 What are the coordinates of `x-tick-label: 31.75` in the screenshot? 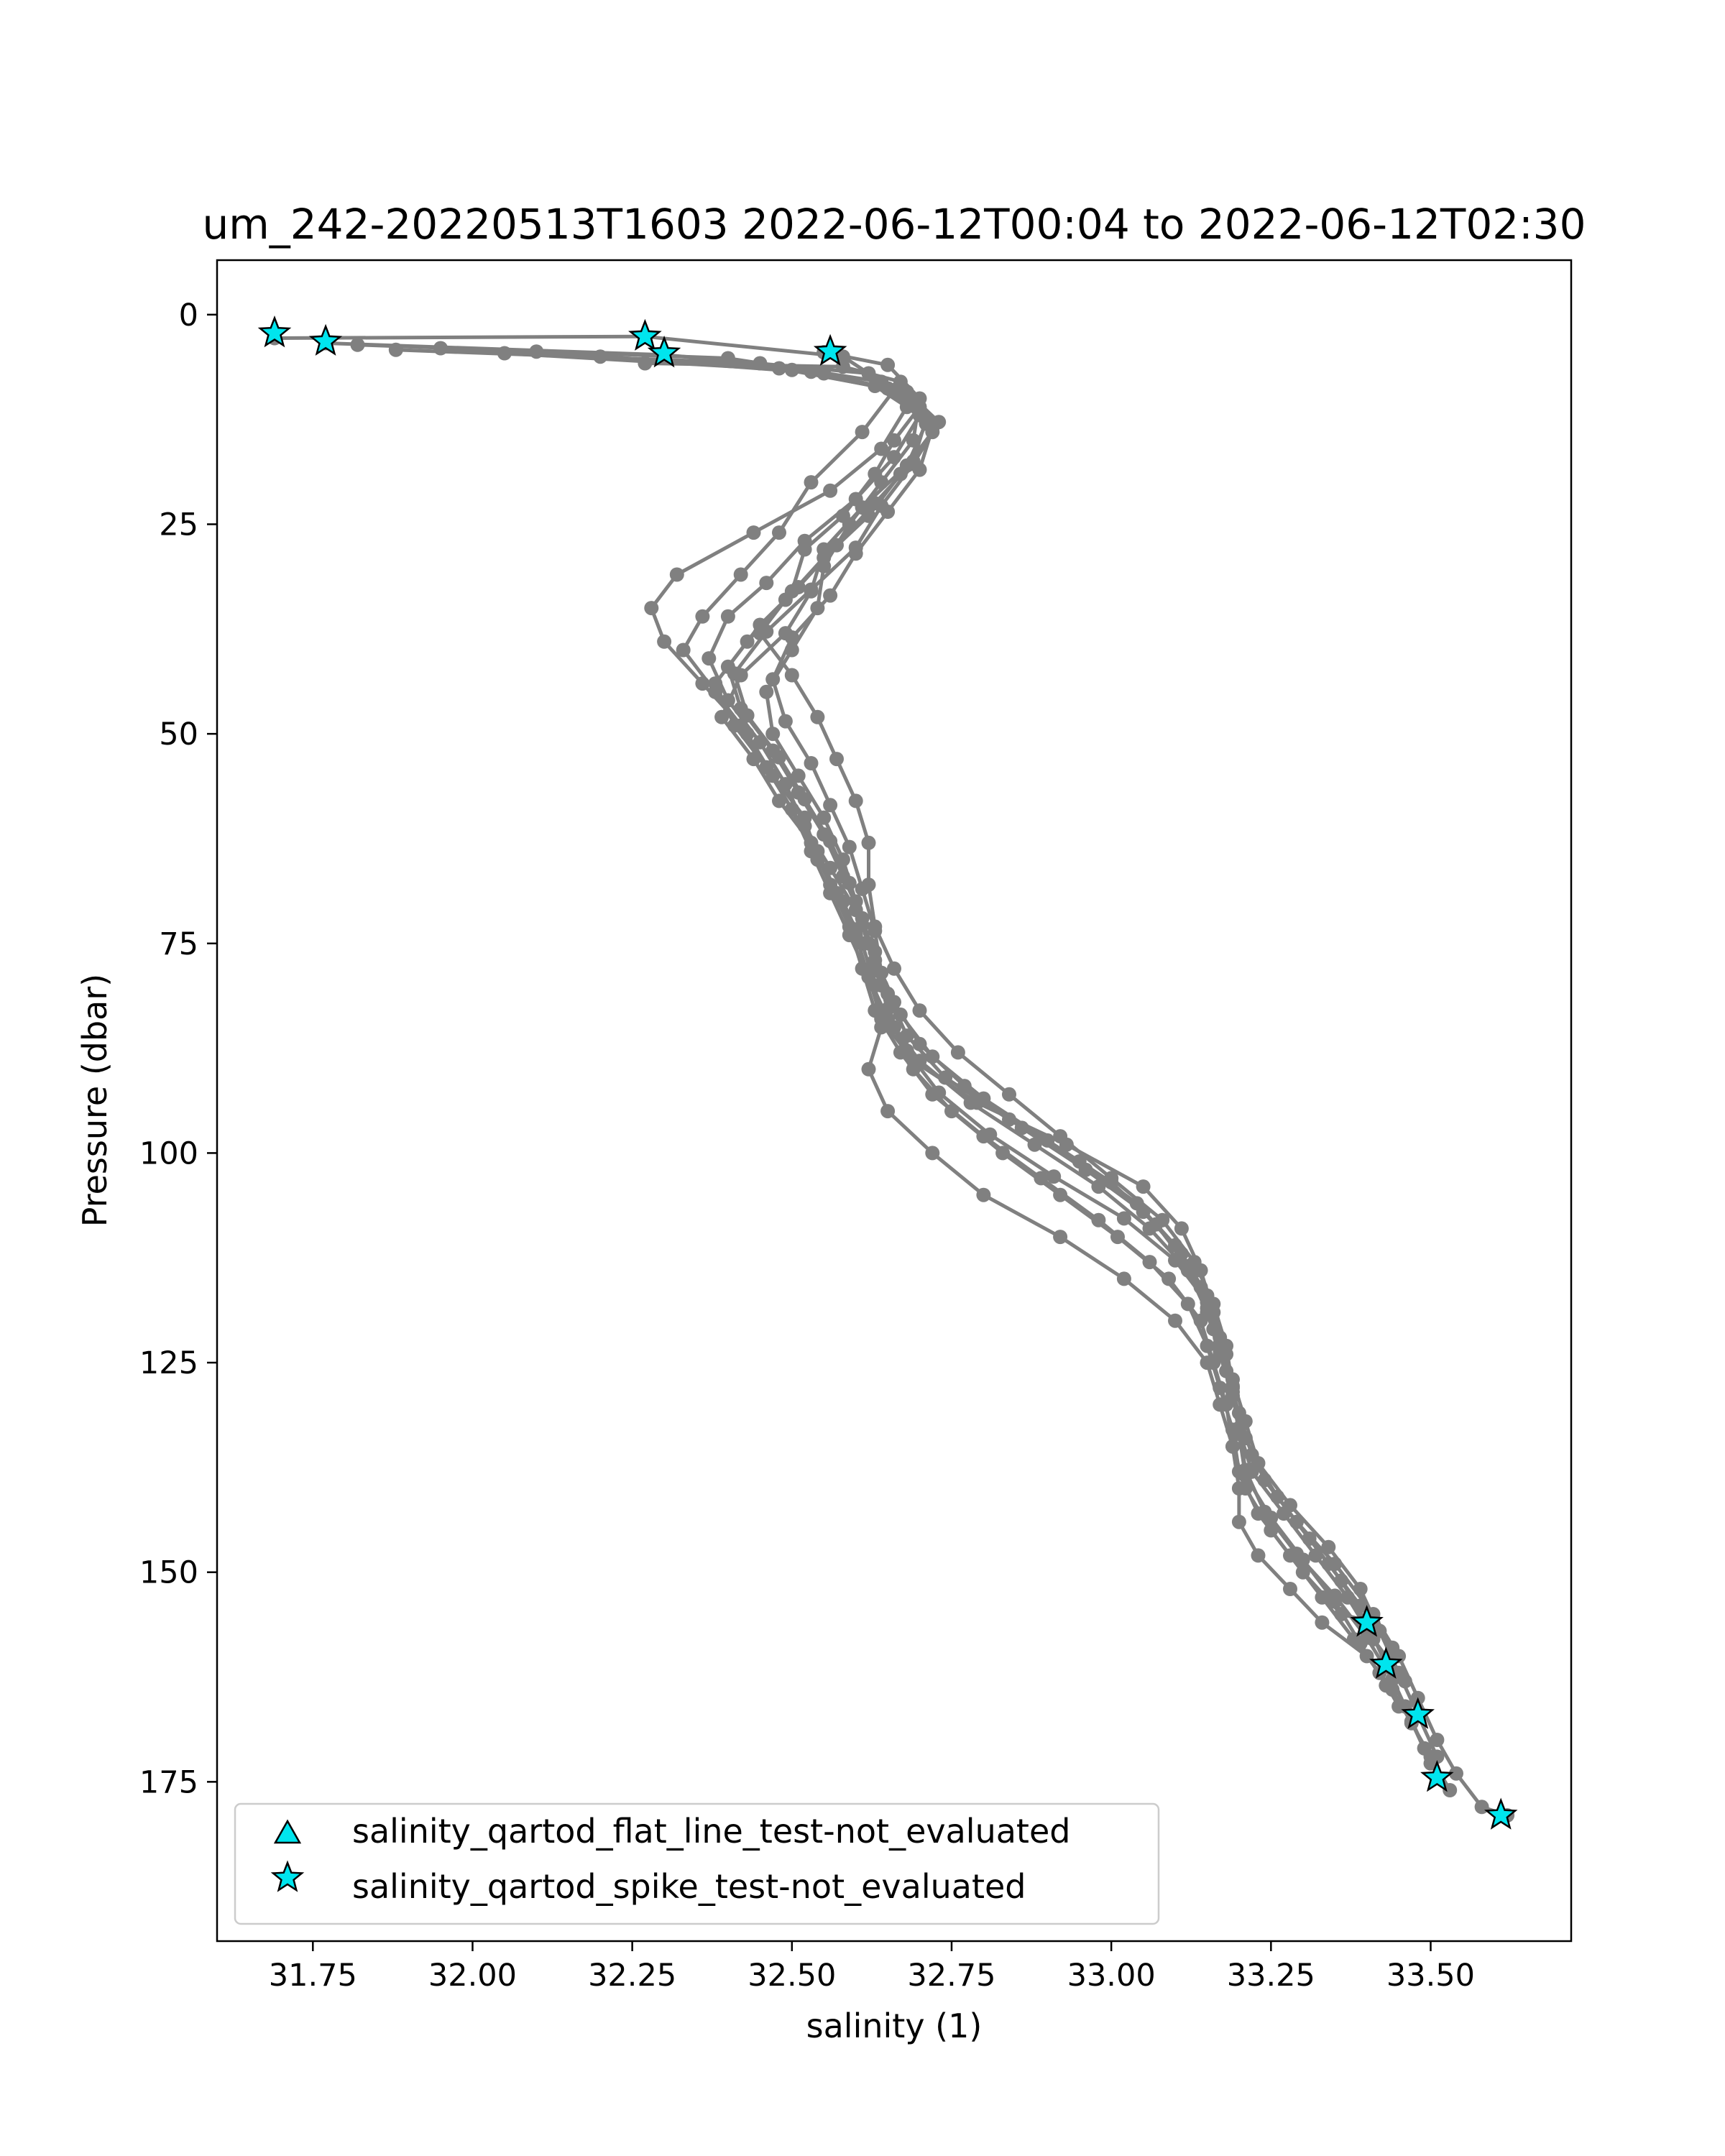 It's located at (313, 1976).